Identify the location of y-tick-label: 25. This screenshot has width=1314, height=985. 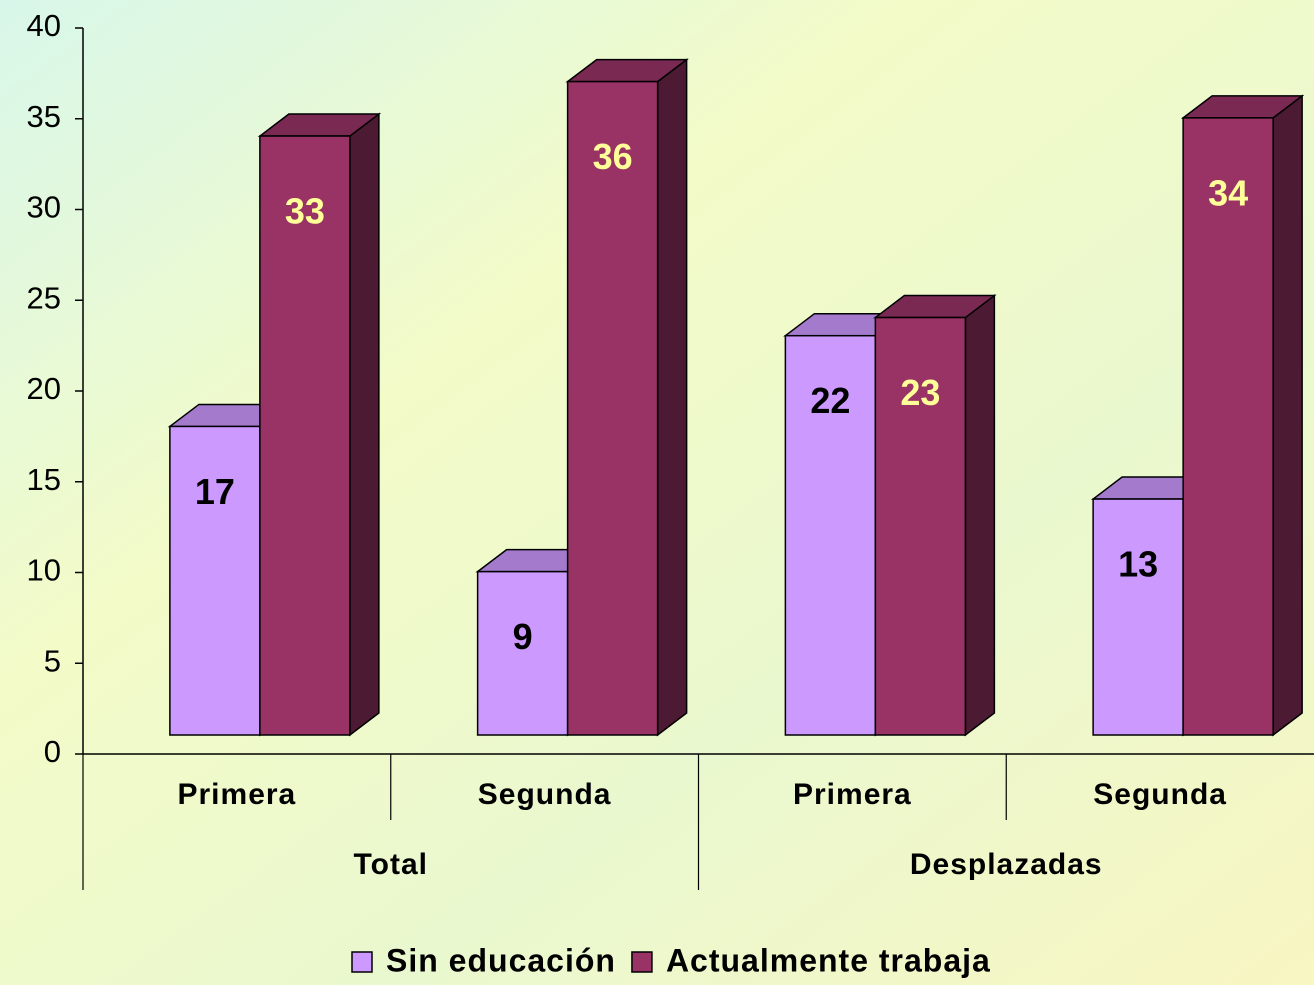
(44, 297).